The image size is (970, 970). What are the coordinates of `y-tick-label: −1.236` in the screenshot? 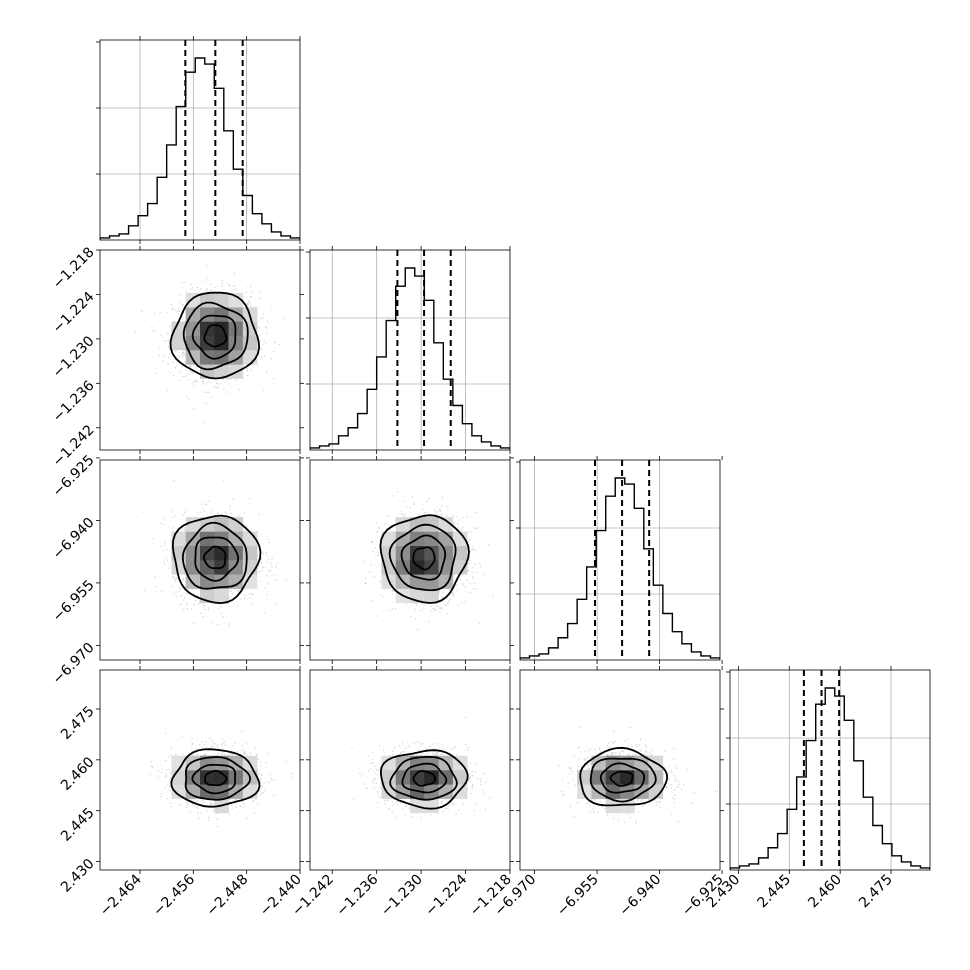 It's located at (74, 402).